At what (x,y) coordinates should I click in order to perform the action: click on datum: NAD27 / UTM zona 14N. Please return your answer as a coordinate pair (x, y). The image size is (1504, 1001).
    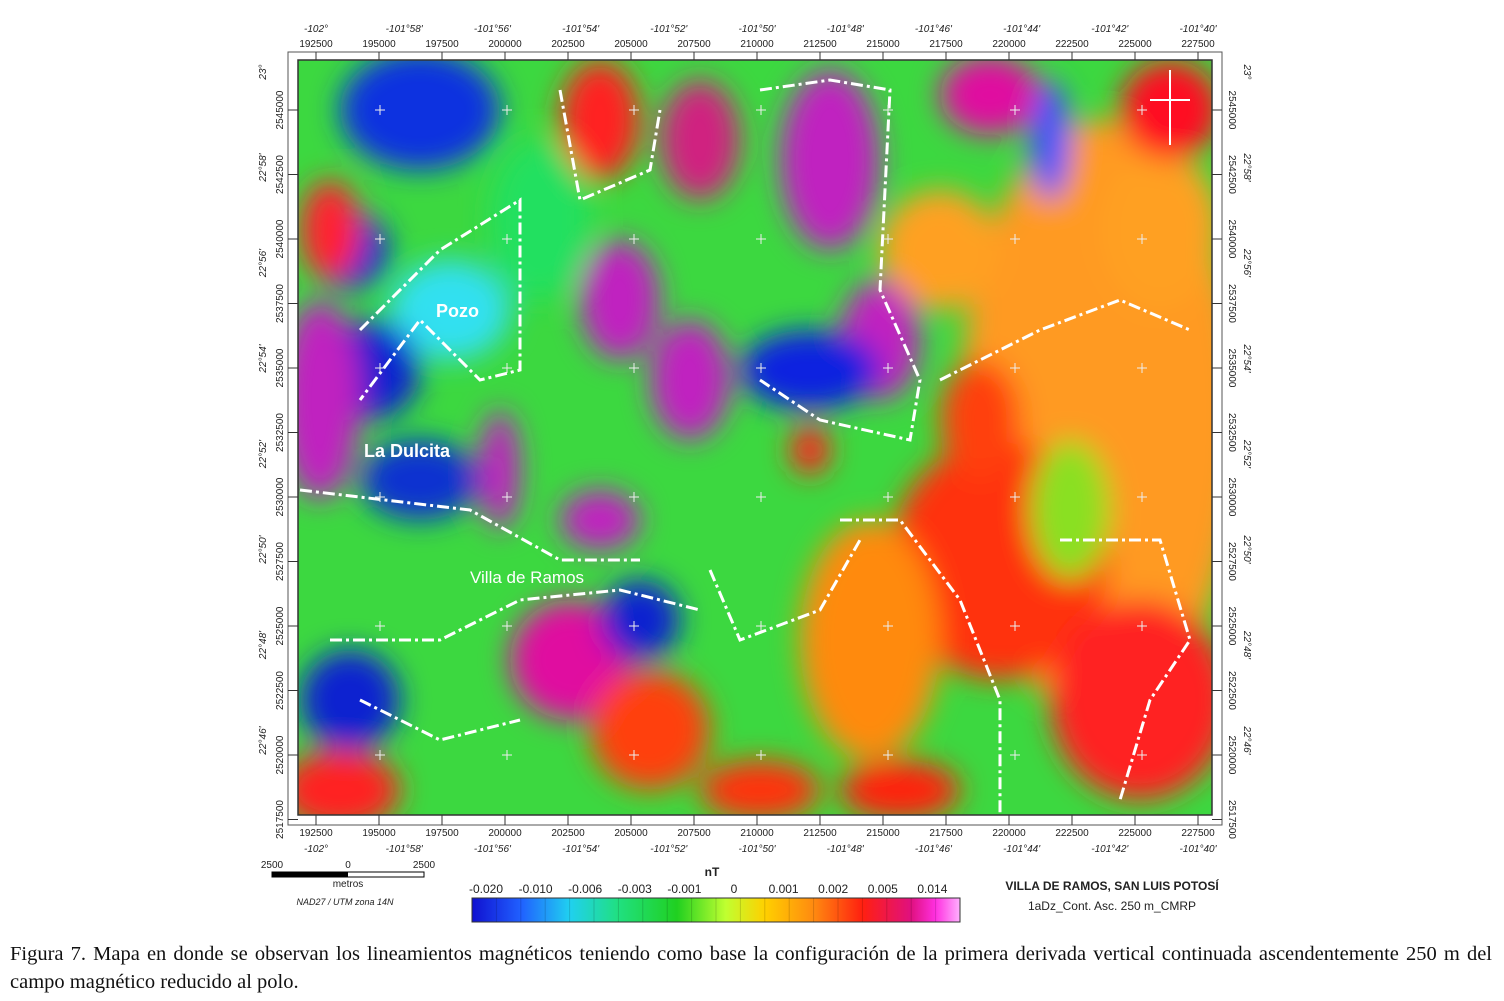
    Looking at the image, I should click on (345, 902).